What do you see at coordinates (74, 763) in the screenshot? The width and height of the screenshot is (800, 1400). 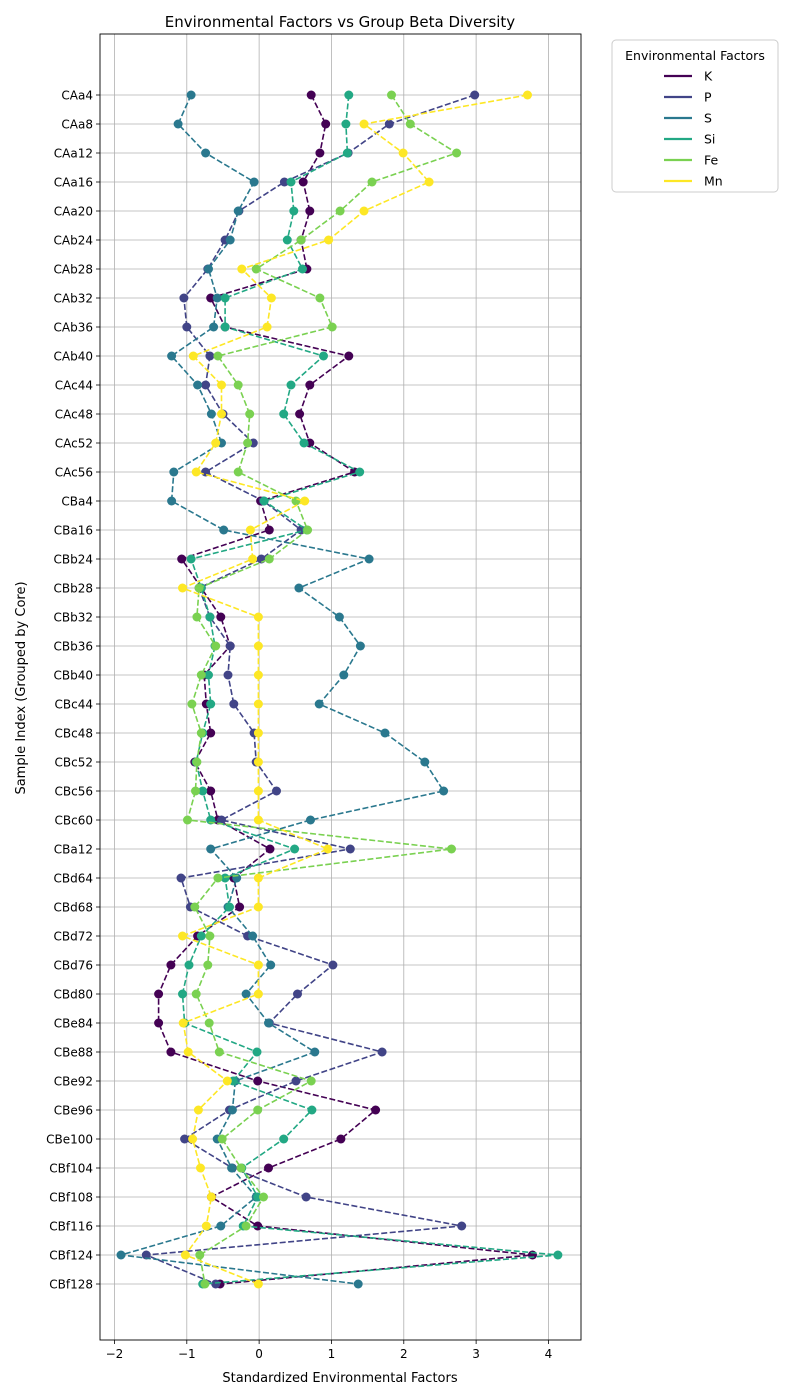 I see `y-tick-label: CBc52` at bounding box center [74, 763].